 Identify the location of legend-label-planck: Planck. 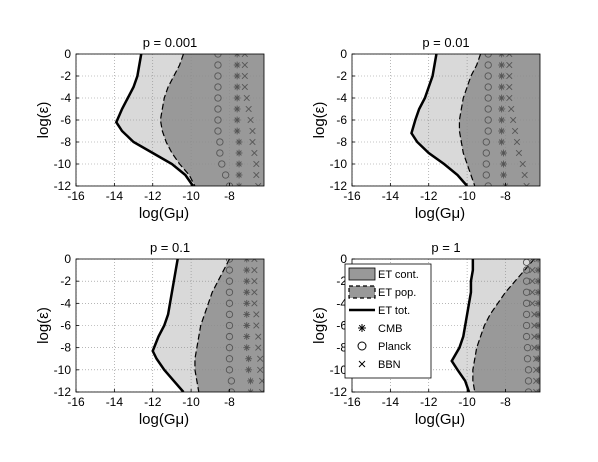
(395, 347).